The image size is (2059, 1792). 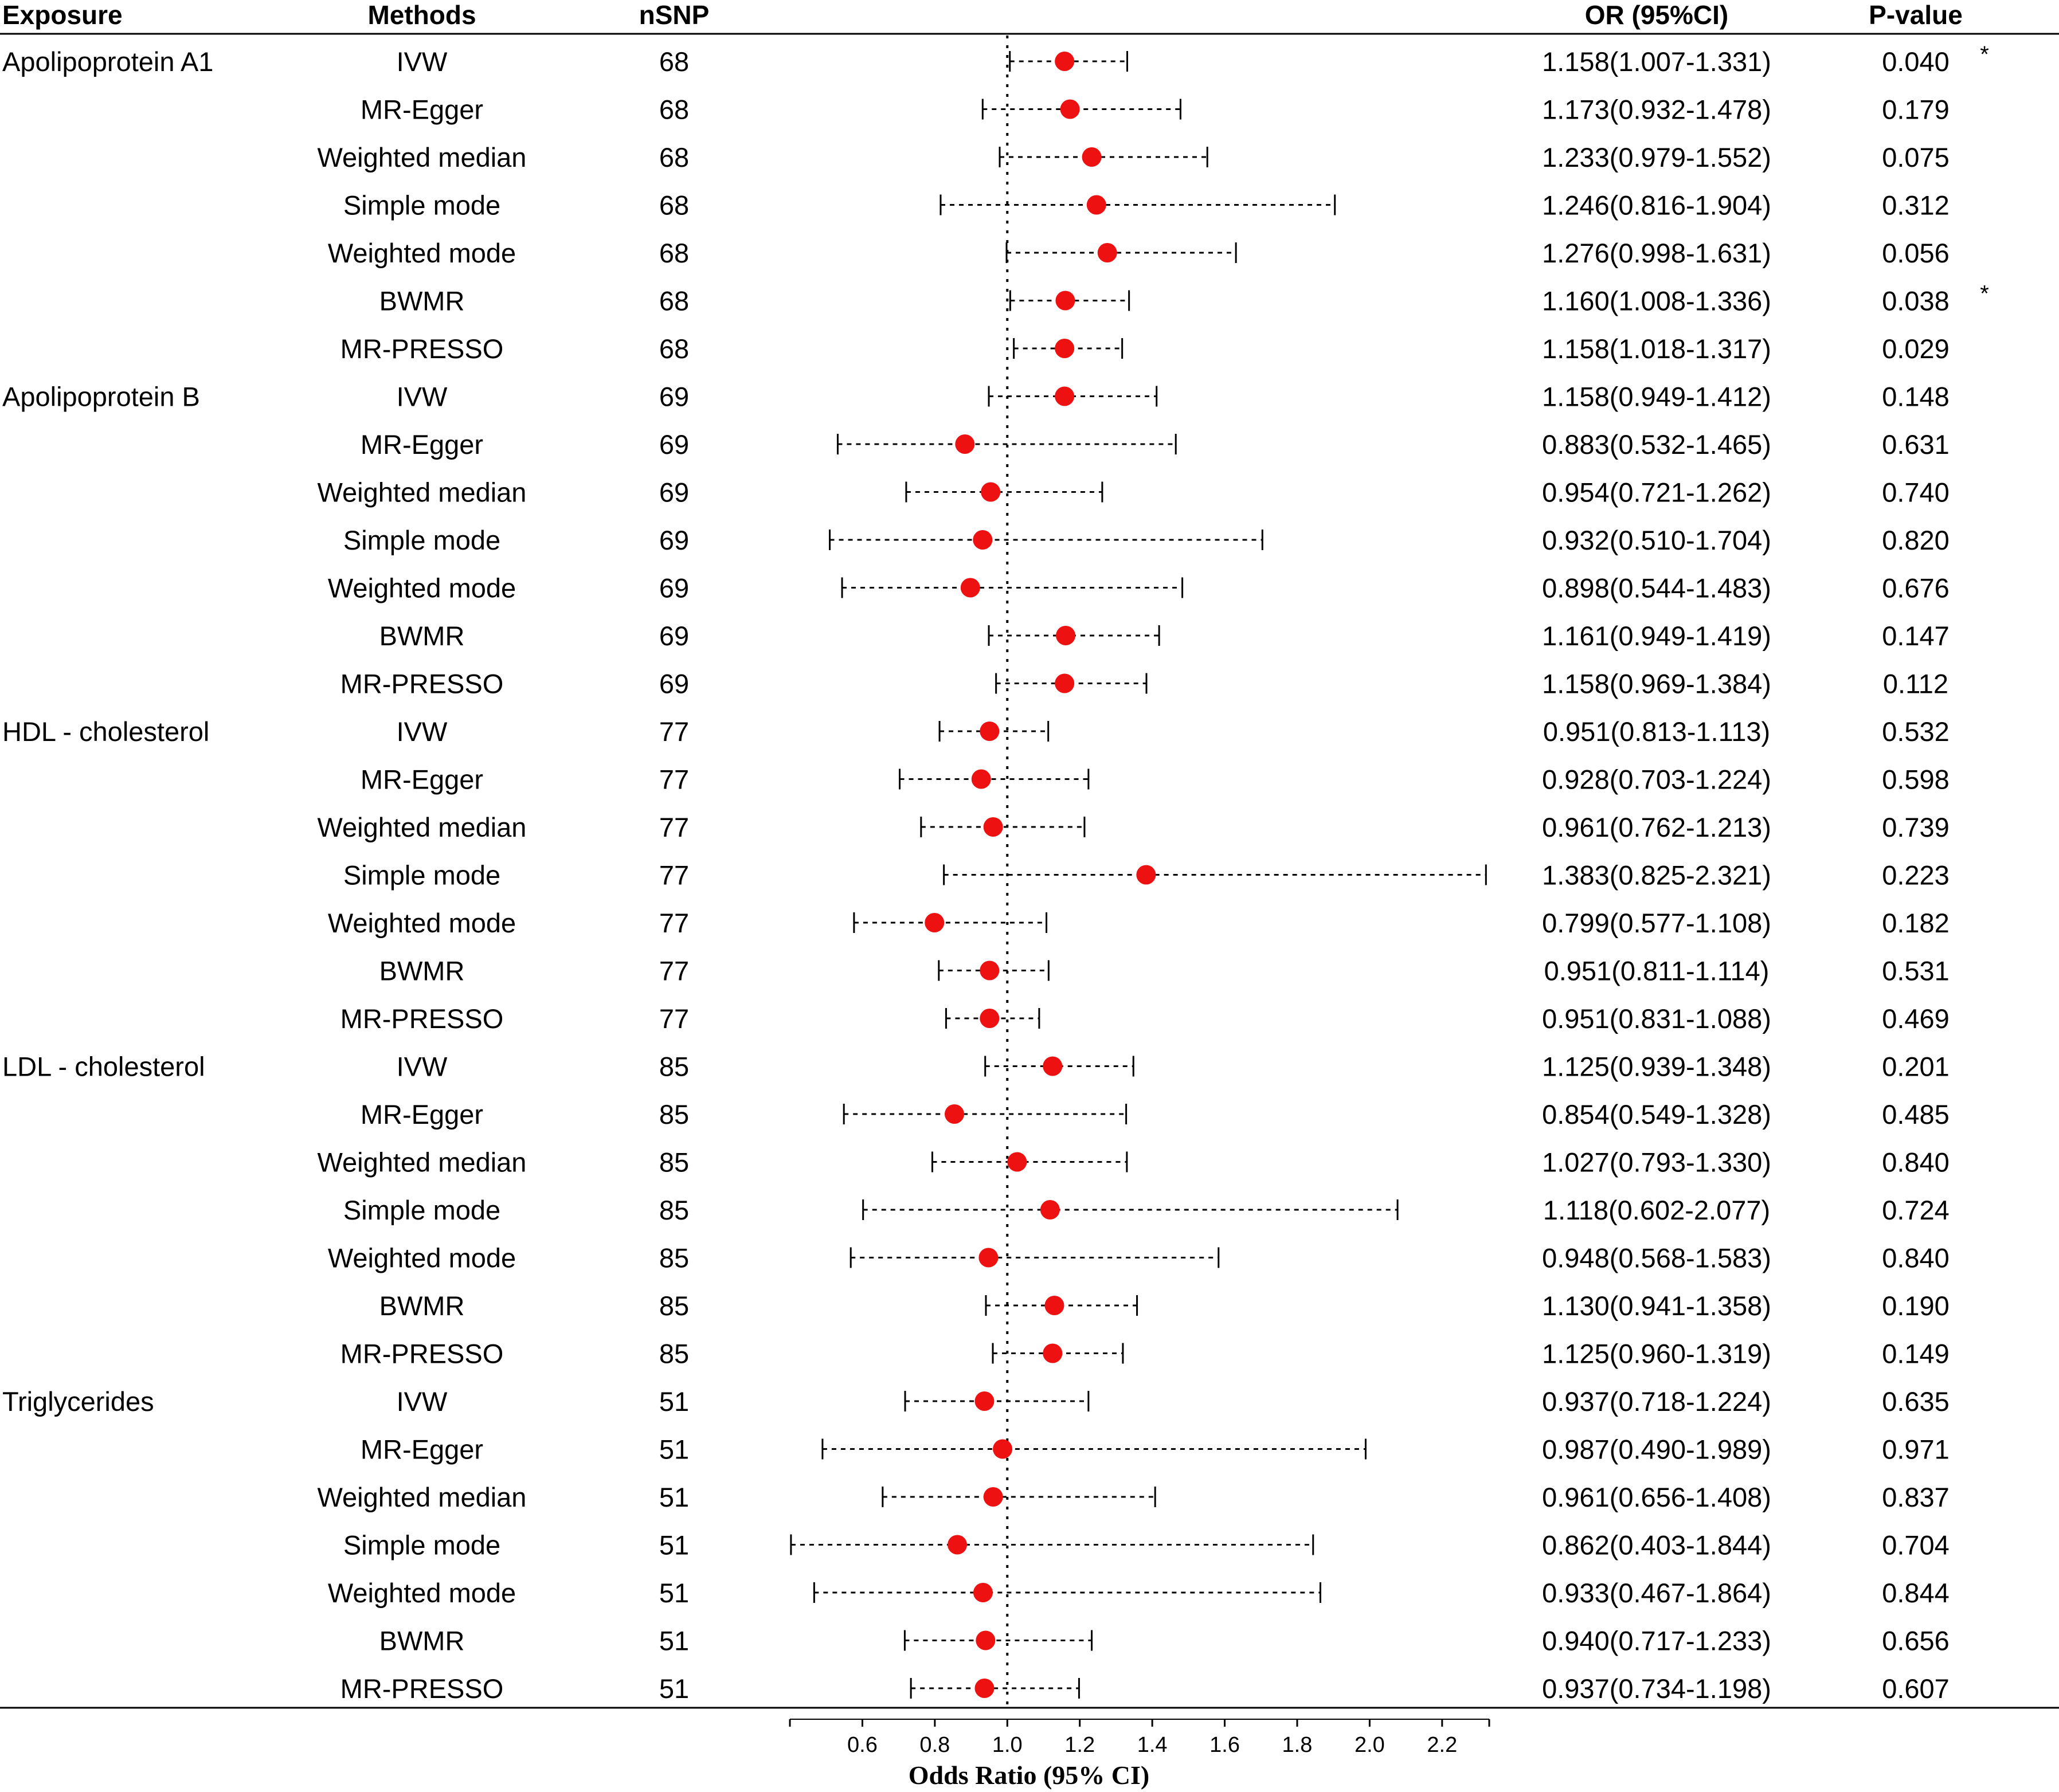 I want to click on or-ci-value: 0.933(0.467-1.864), so click(x=1656, y=1593).